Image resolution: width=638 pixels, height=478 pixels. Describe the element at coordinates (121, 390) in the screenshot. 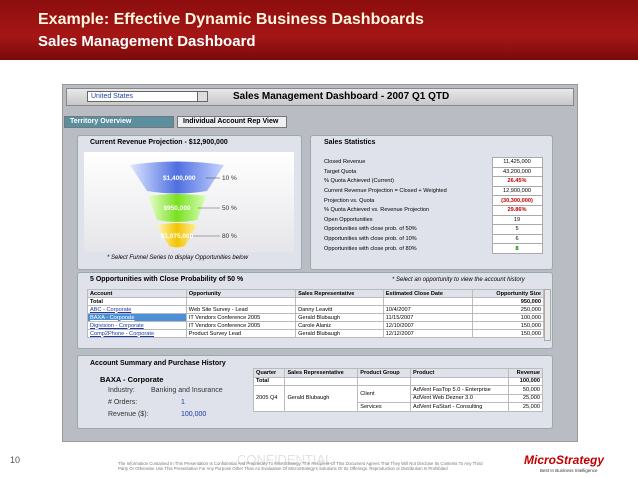

I see `field-label: Industry:` at that location.